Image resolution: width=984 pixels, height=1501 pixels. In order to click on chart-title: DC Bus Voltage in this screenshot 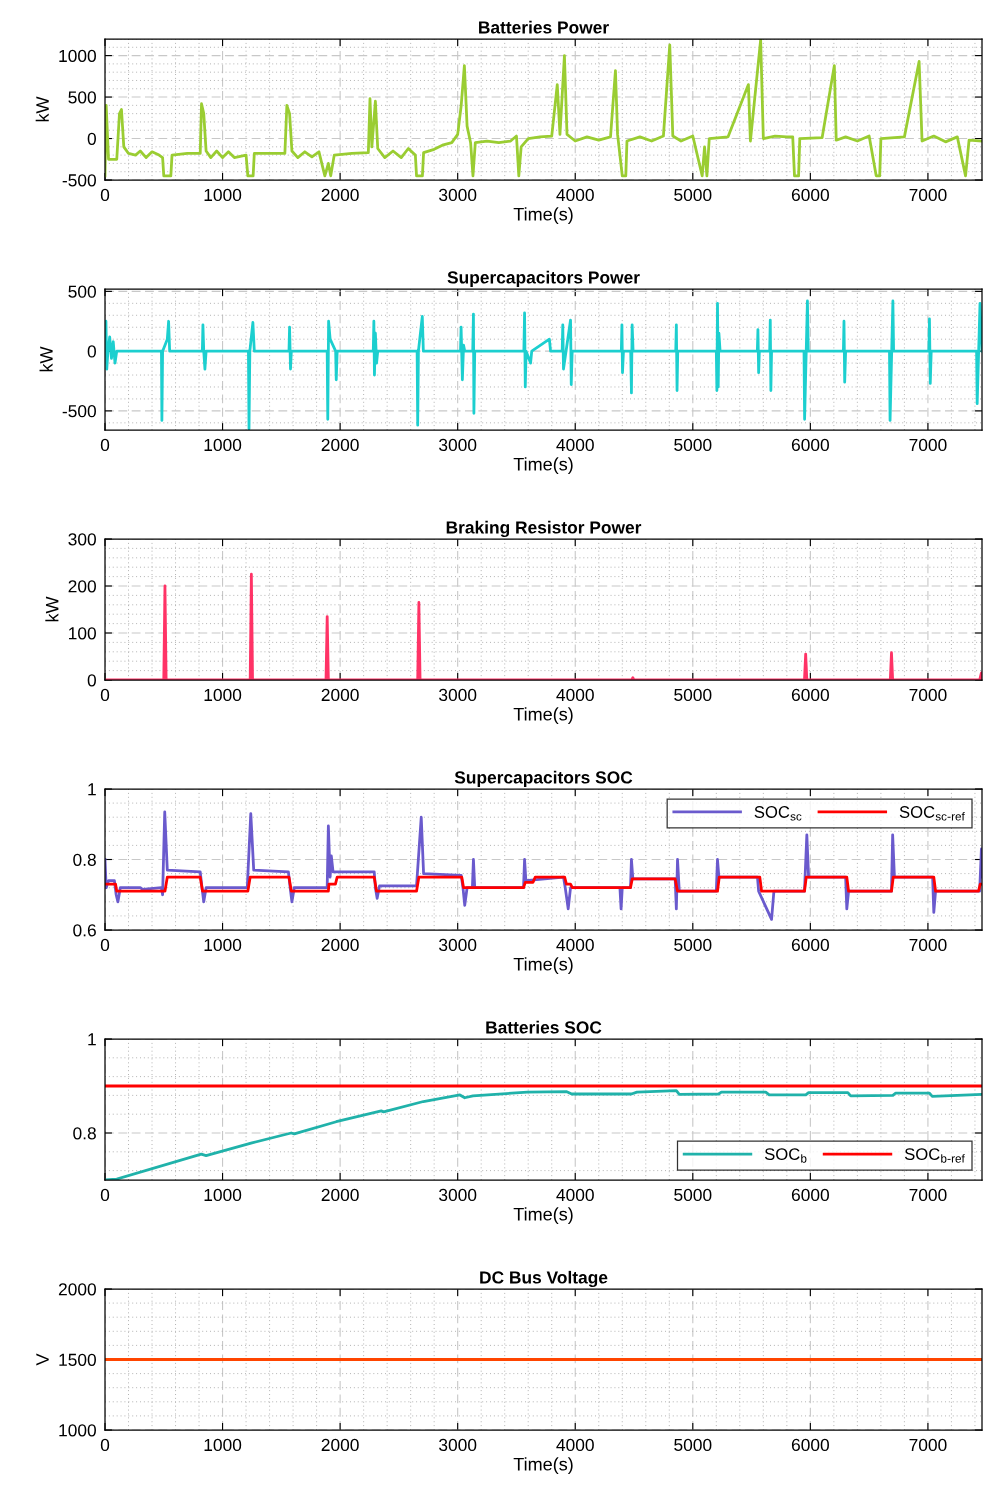, I will do `click(544, 1279)`.